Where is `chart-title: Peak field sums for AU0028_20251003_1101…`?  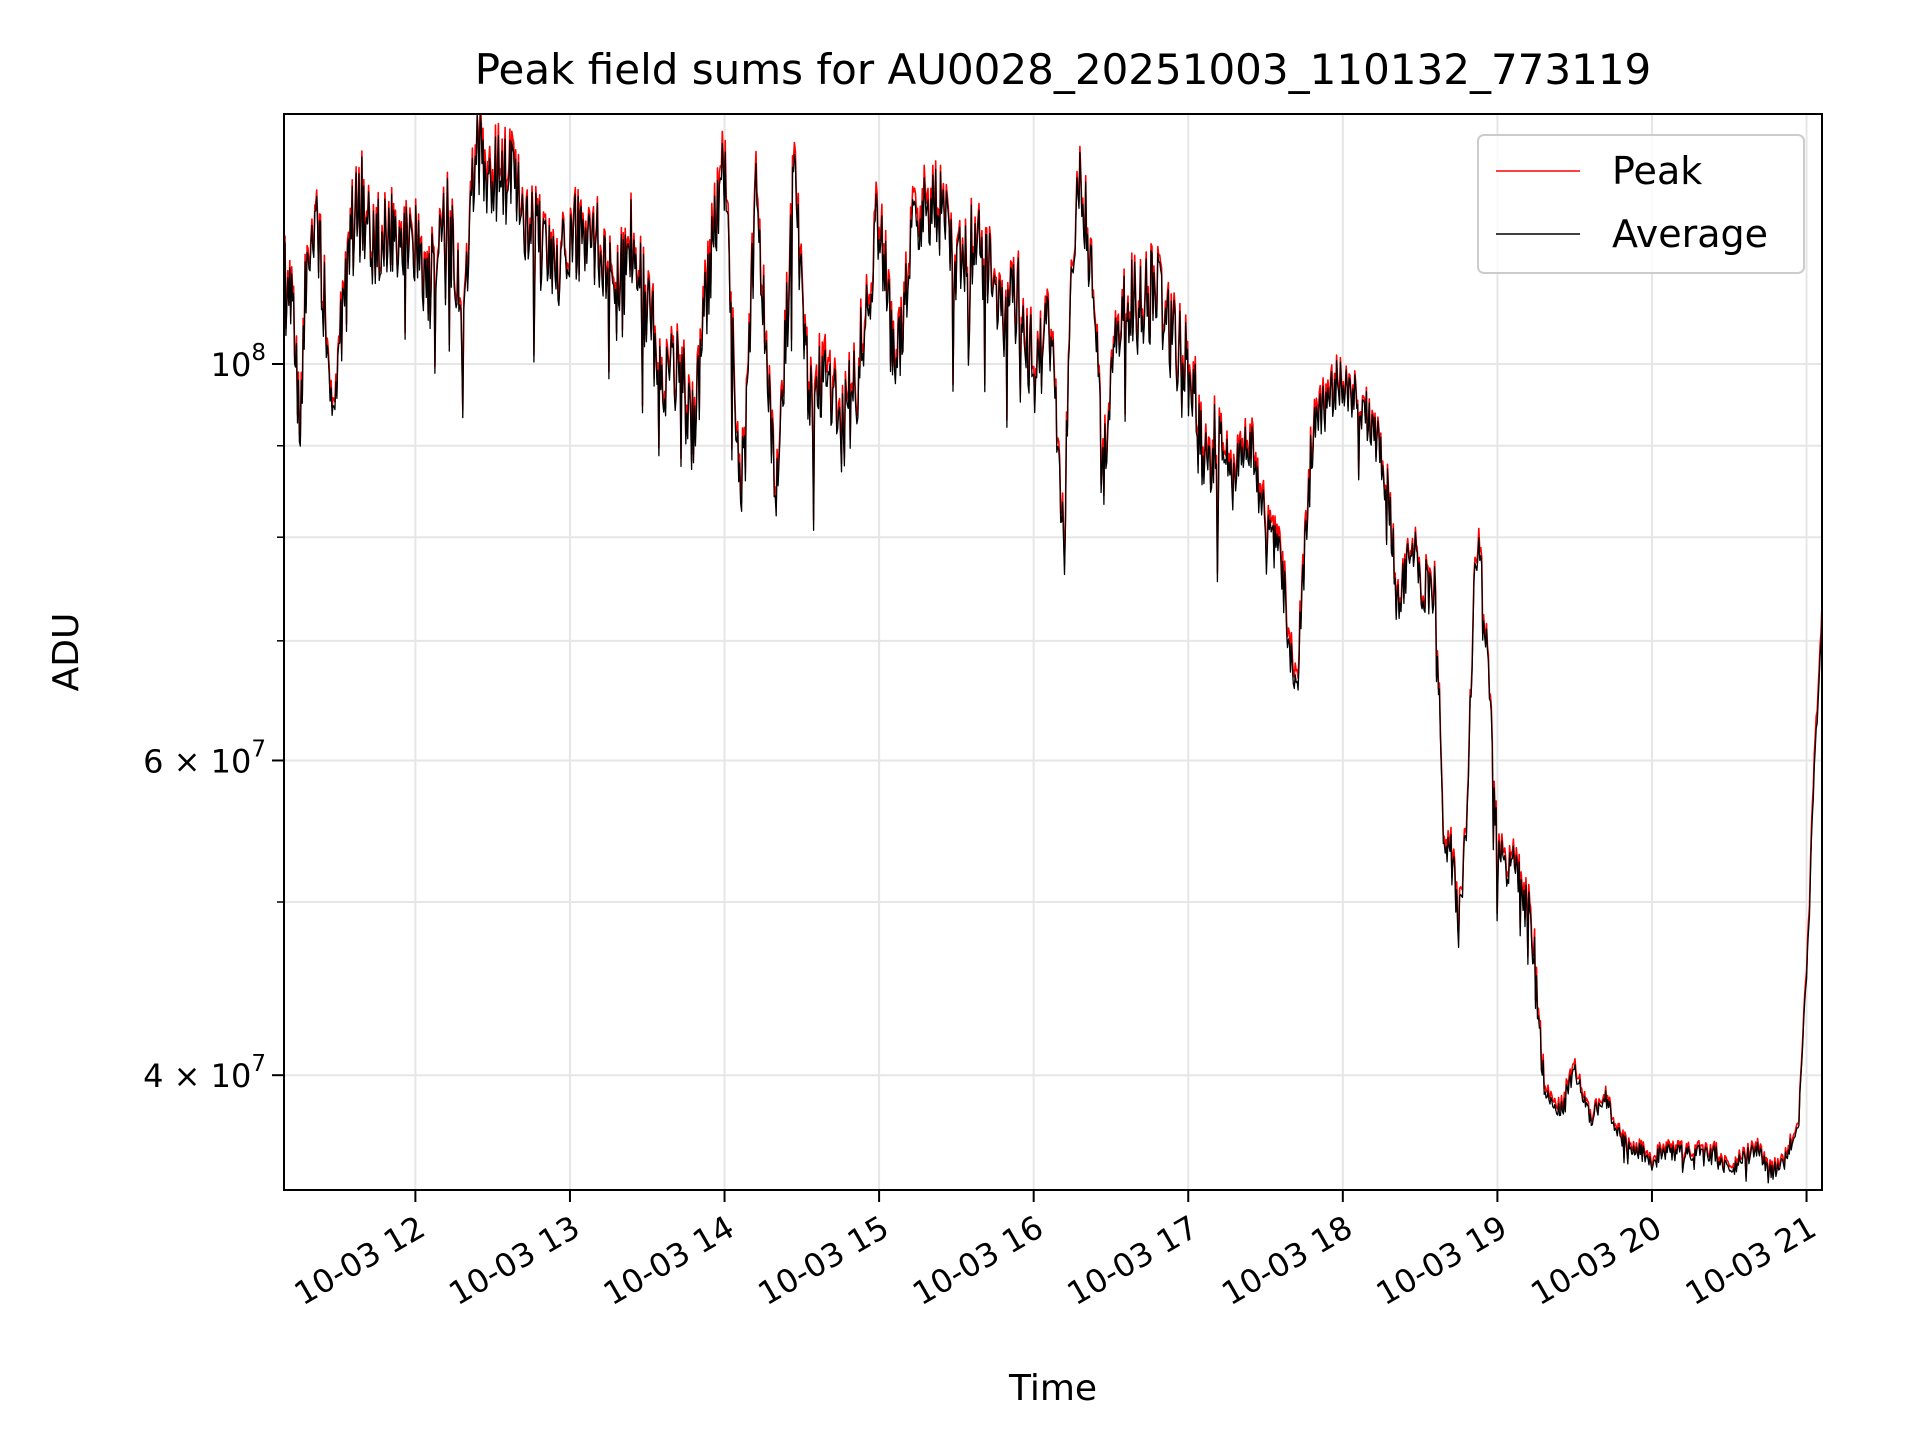 chart-title: Peak field sums for AU0028_20251003_1101… is located at coordinates (1063, 69).